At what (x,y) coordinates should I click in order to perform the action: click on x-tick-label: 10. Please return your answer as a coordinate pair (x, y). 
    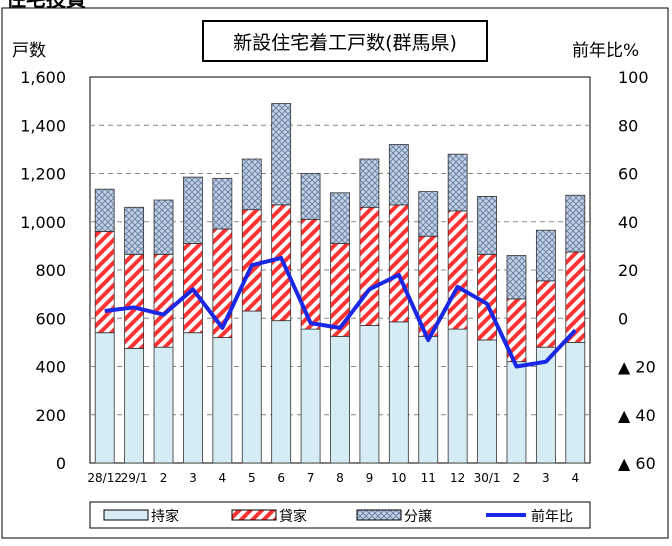
    Looking at the image, I should click on (398, 478).